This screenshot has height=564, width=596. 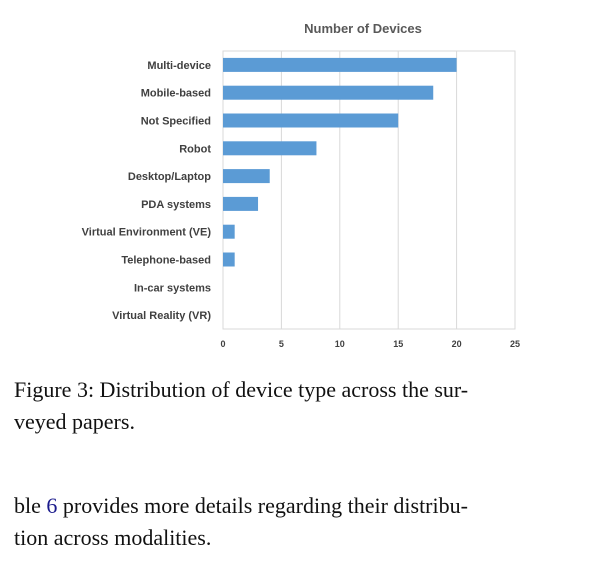 What do you see at coordinates (113, 537) in the screenshot?
I see `body-line-2: tion across modalities.` at bounding box center [113, 537].